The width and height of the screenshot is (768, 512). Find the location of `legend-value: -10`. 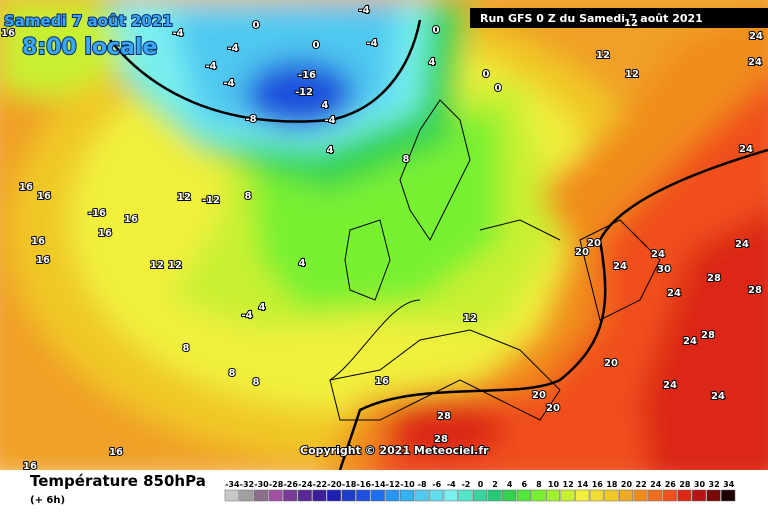

legend-value: -10 is located at coordinates (407, 484).